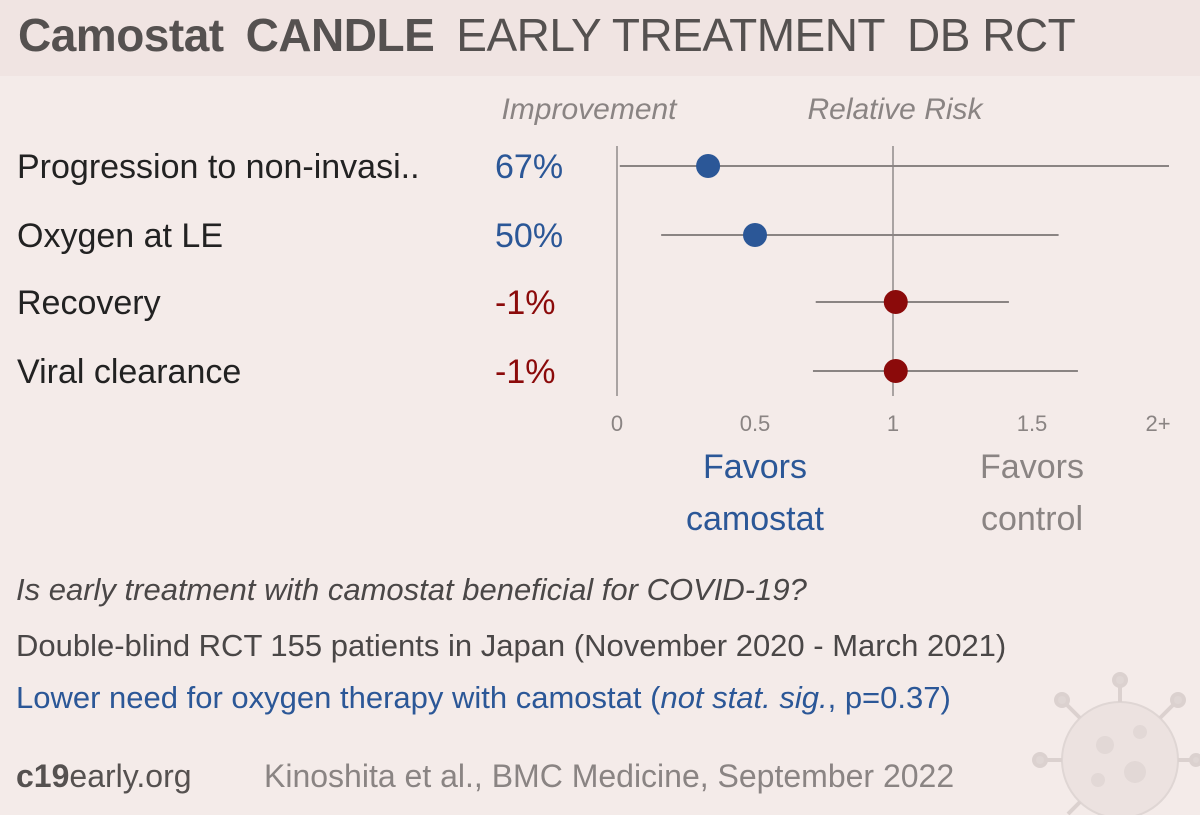 This screenshot has width=1200, height=815. I want to click on outcome-label: Viral clearance, so click(129, 372).